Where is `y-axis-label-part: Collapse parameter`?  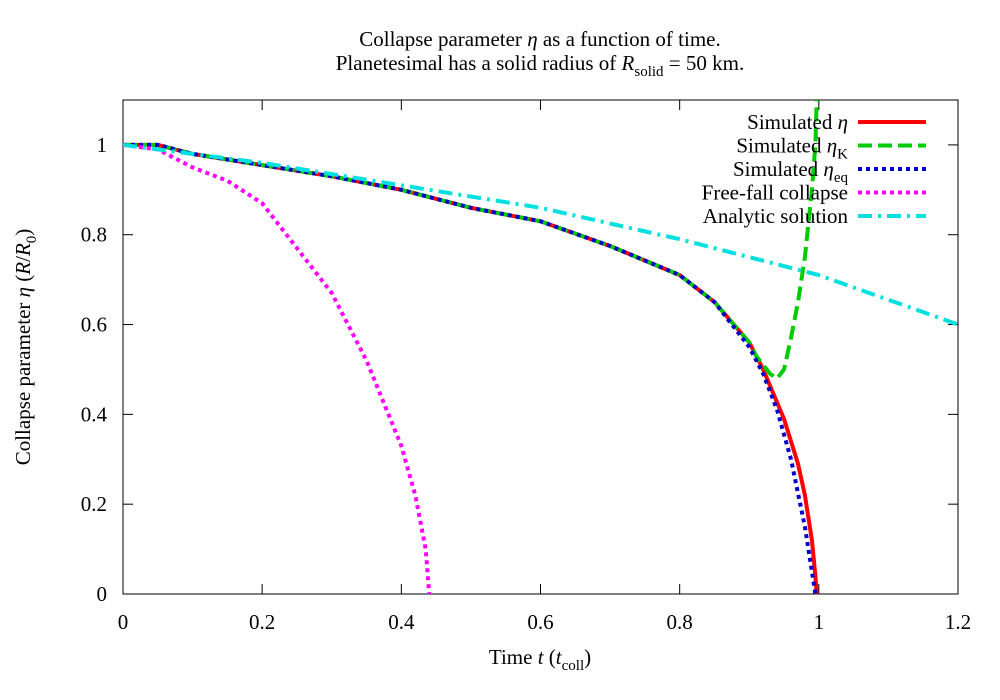
y-axis-label-part: Collapse parameter is located at coordinates (23, 381).